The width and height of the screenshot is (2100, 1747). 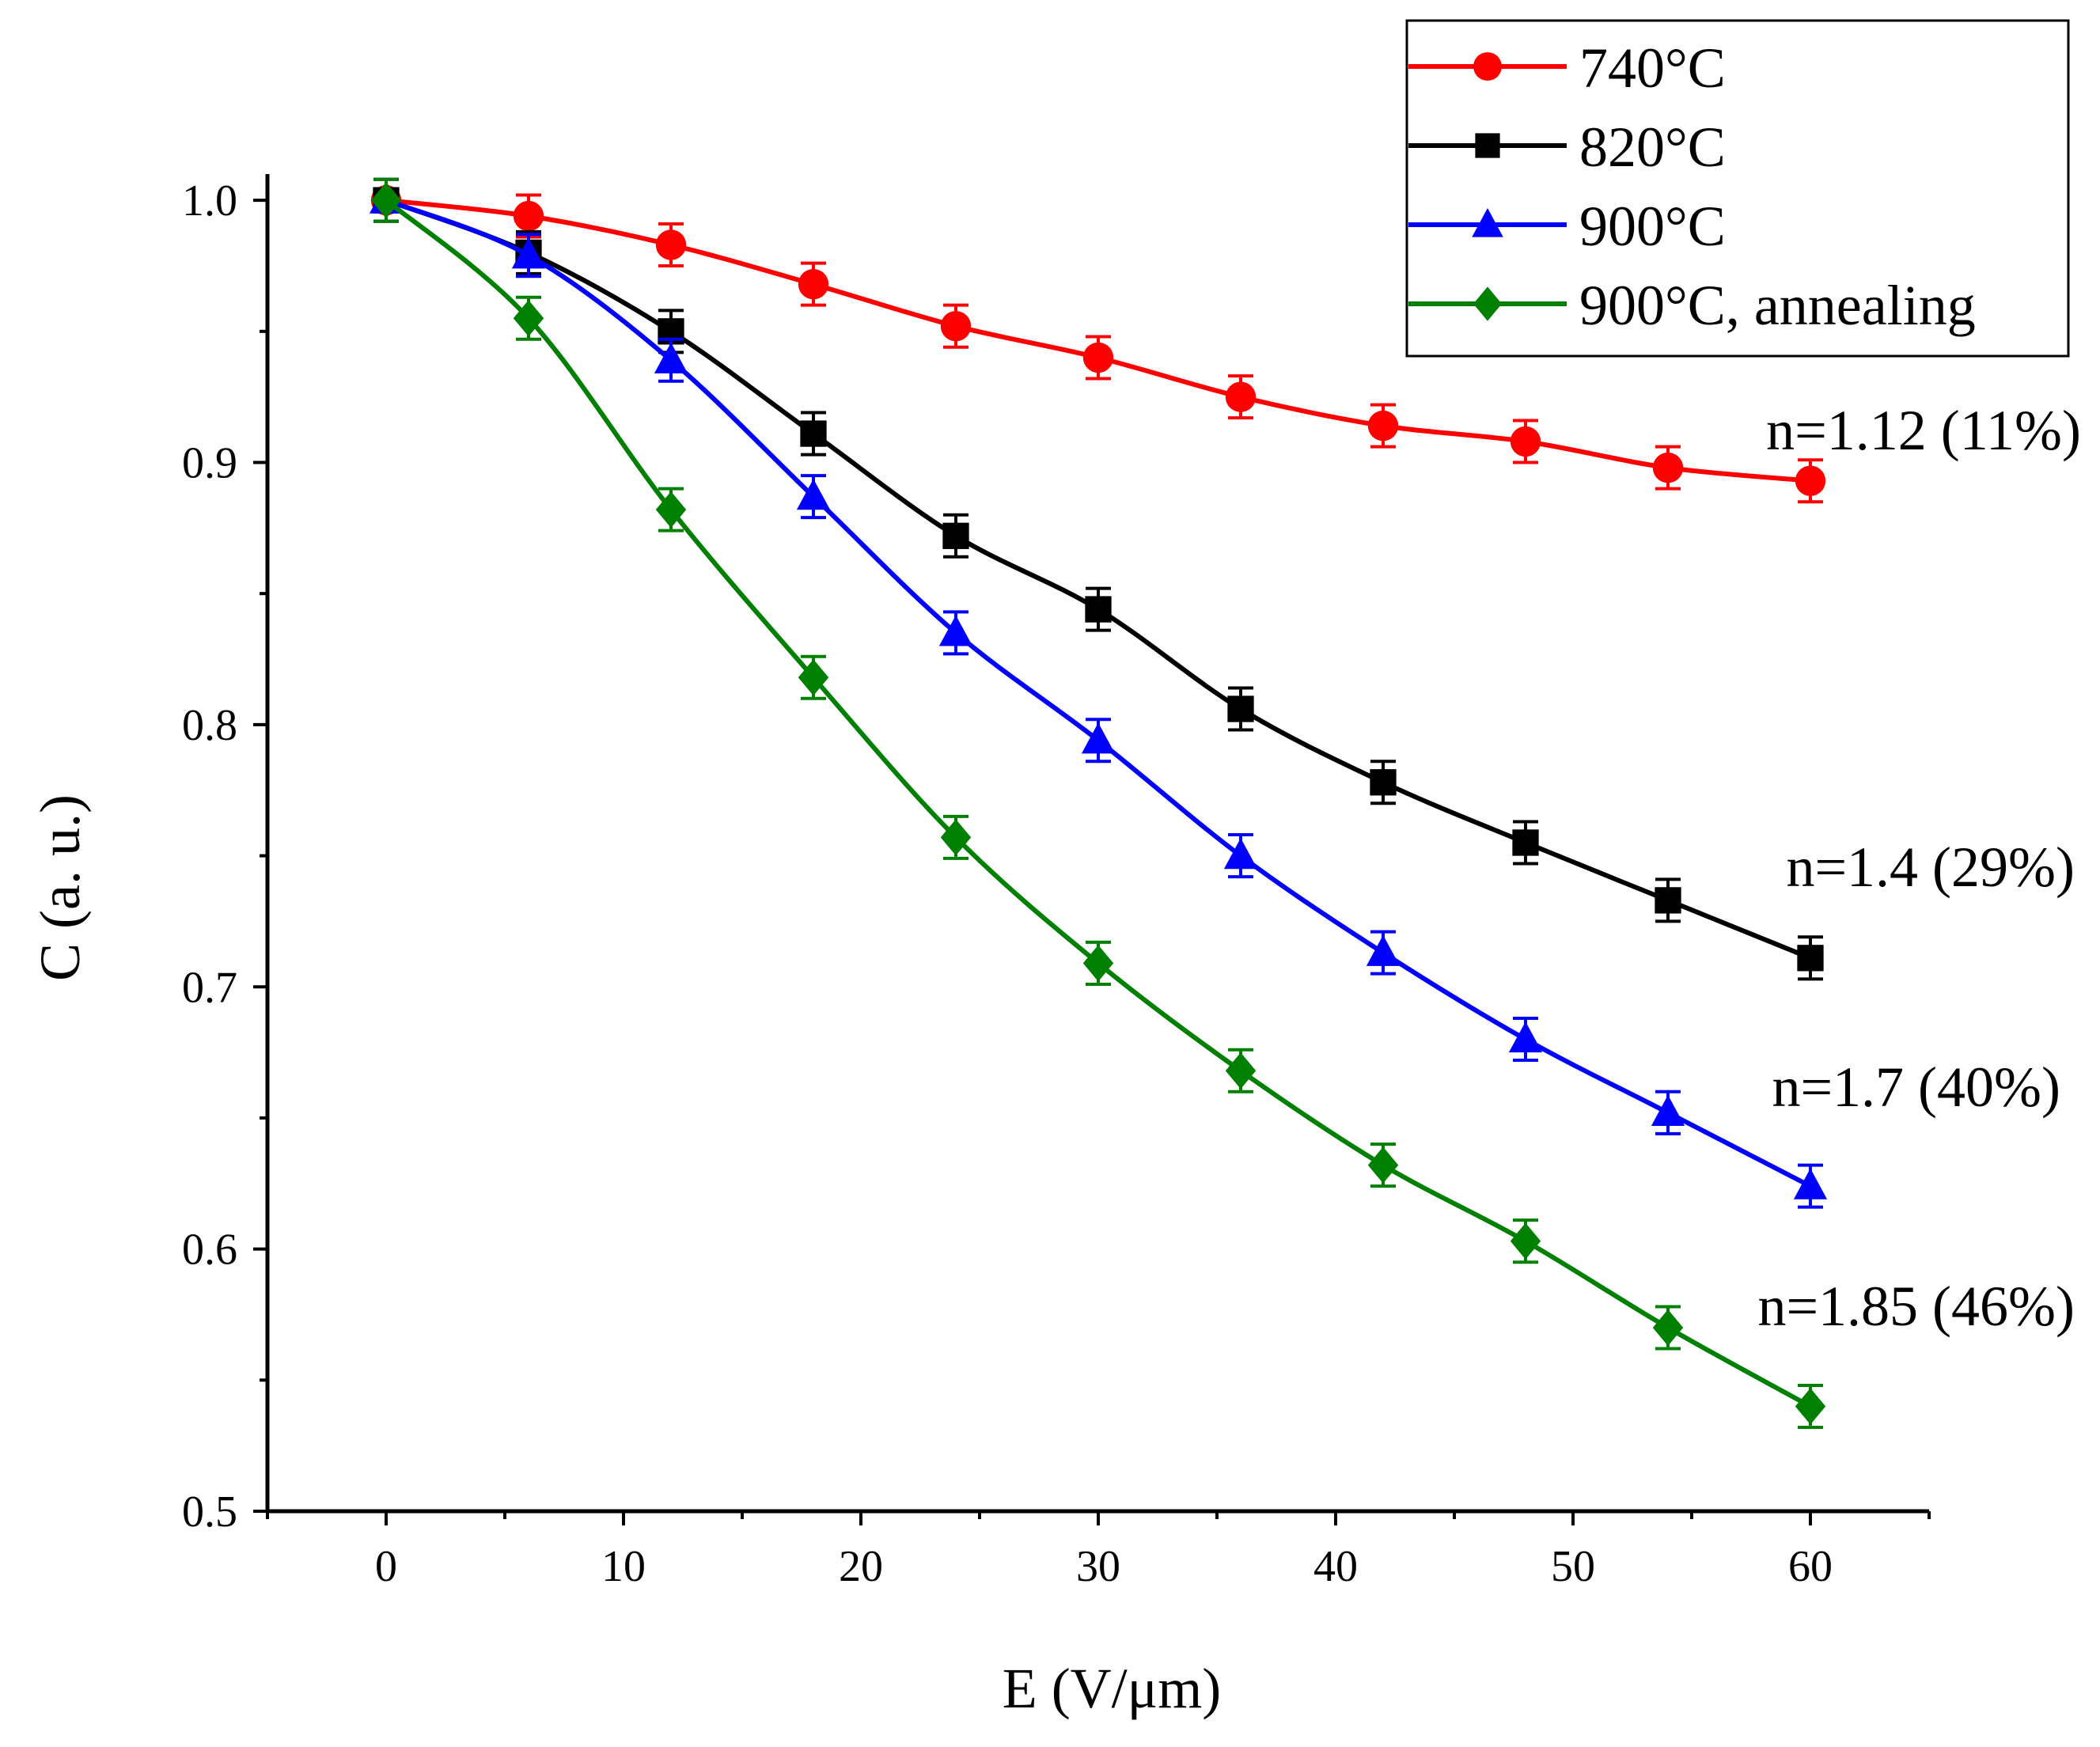 What do you see at coordinates (861, 1566) in the screenshot?
I see `x-tick-label: 20` at bounding box center [861, 1566].